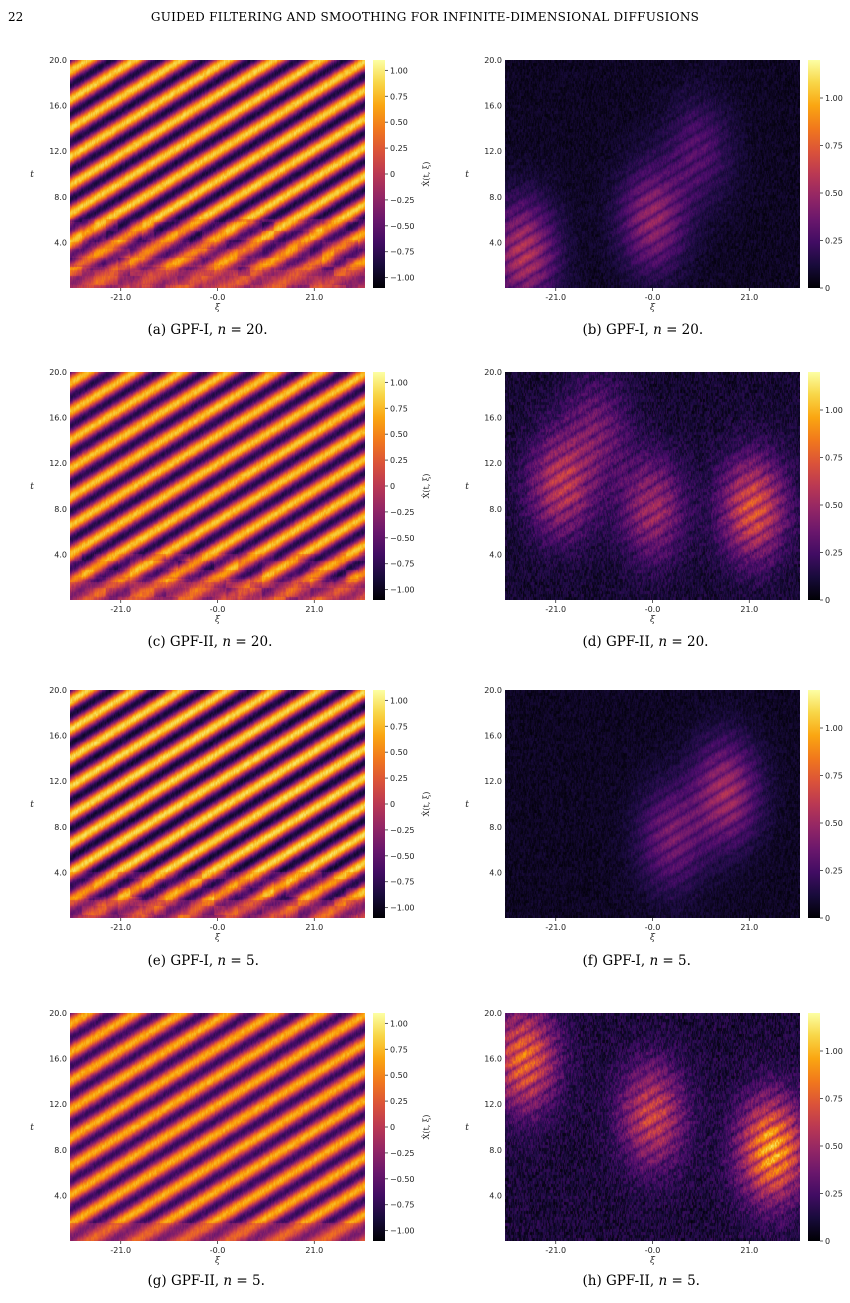  I want to click on caption-a: (a) GPF-I, n = 20., so click(208, 330).